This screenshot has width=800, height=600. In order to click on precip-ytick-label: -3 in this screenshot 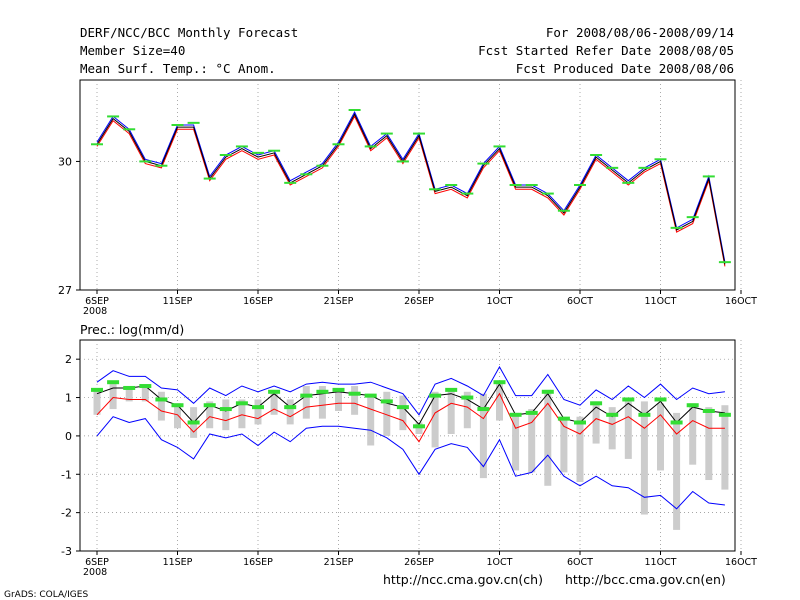, I will do `click(66, 551)`.